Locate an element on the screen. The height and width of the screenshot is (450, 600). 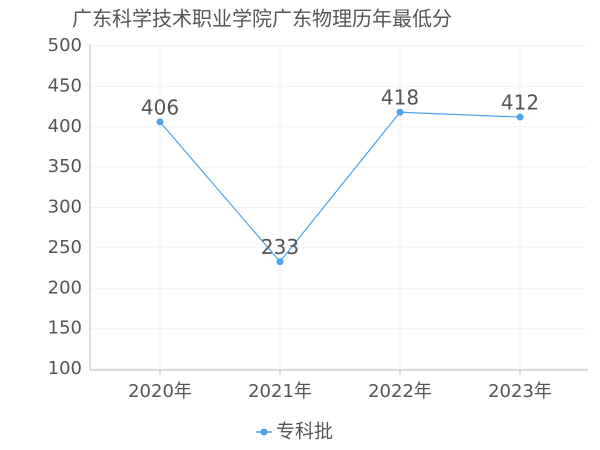
y-tick-label: 500 is located at coordinates (65, 45).